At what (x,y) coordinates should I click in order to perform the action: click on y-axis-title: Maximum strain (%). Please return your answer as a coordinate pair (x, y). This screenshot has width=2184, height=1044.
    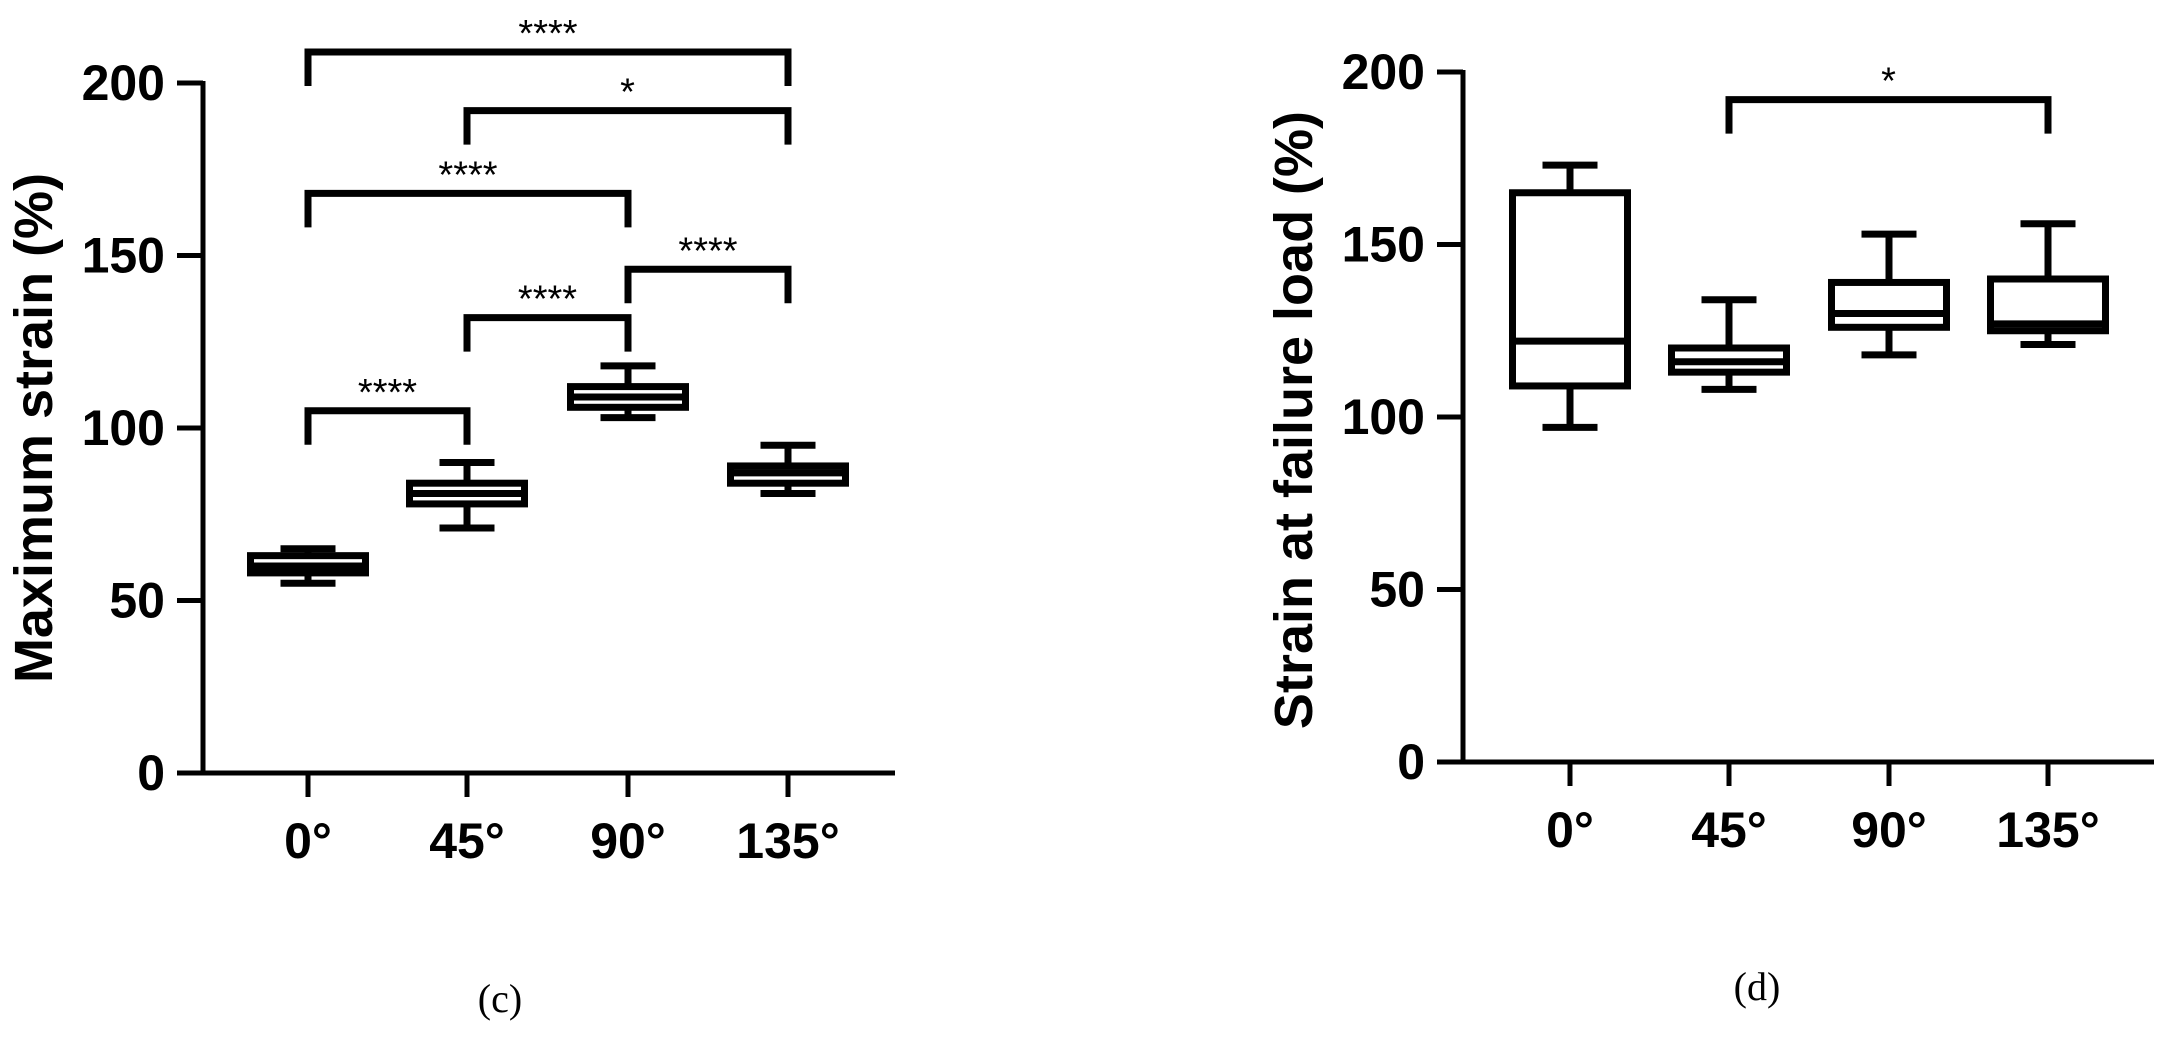
    Looking at the image, I should click on (34, 428).